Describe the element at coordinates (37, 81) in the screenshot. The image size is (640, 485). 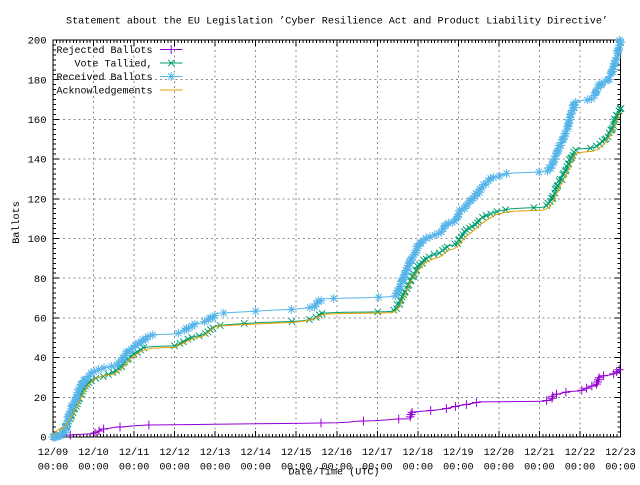
I see `svg-text: 180` at that location.